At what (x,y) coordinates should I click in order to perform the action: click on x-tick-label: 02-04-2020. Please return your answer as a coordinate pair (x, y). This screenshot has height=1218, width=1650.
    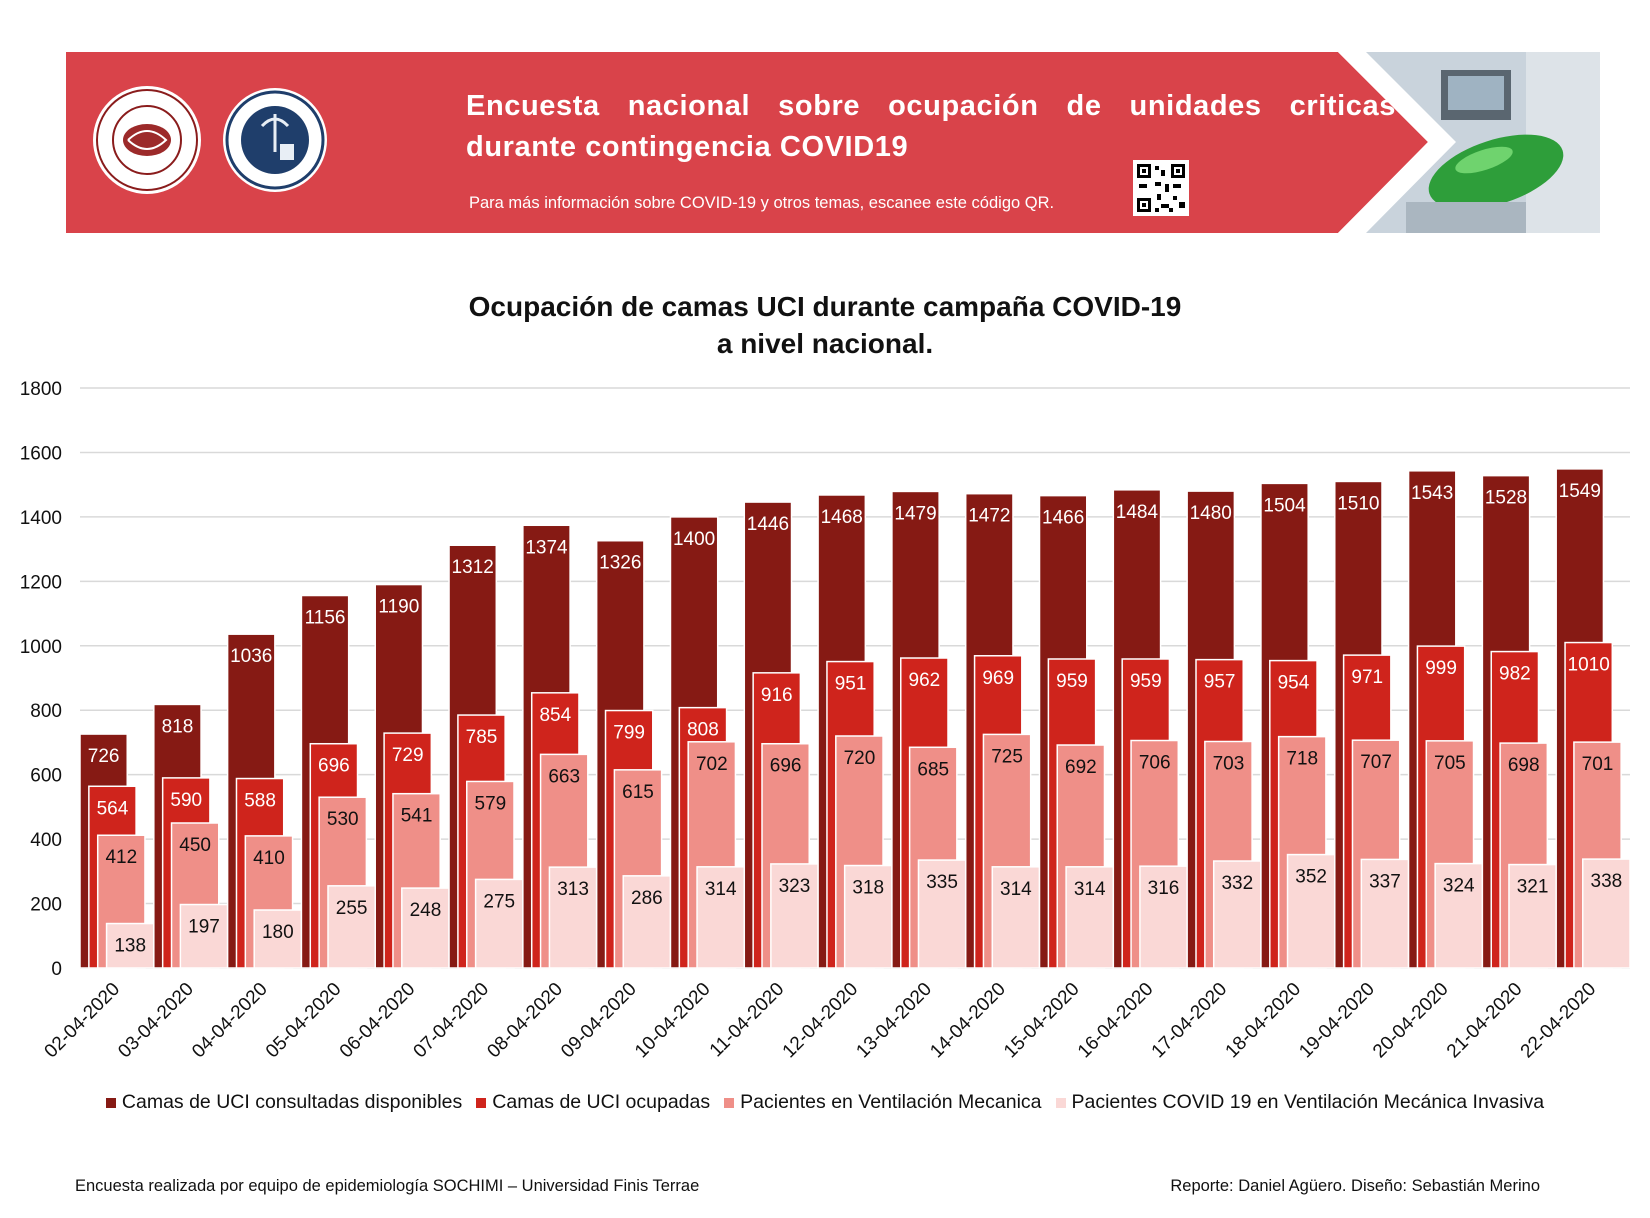
    Looking at the image, I should click on (83, 1021).